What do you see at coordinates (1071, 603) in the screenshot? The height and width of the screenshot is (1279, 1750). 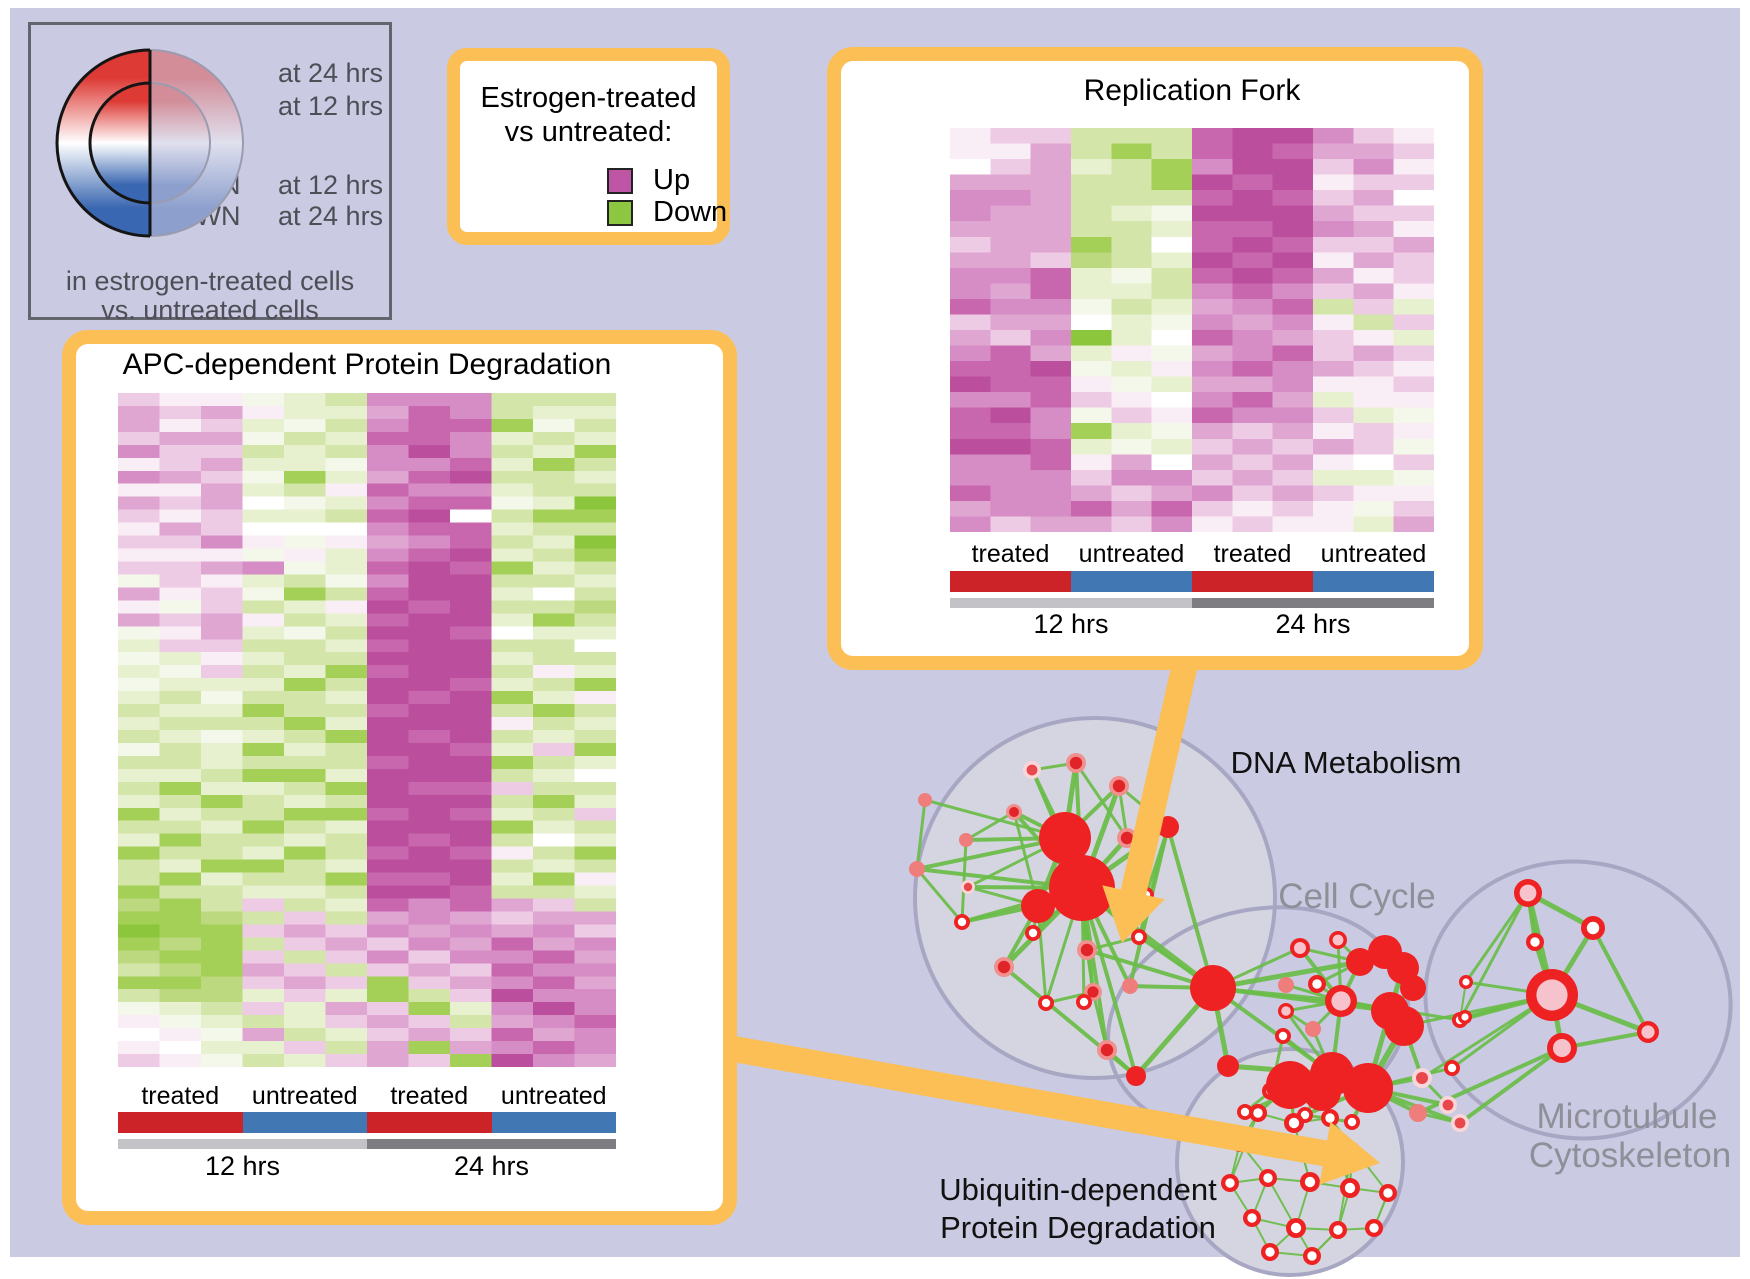 I see `replication-12hrs-bar` at bounding box center [1071, 603].